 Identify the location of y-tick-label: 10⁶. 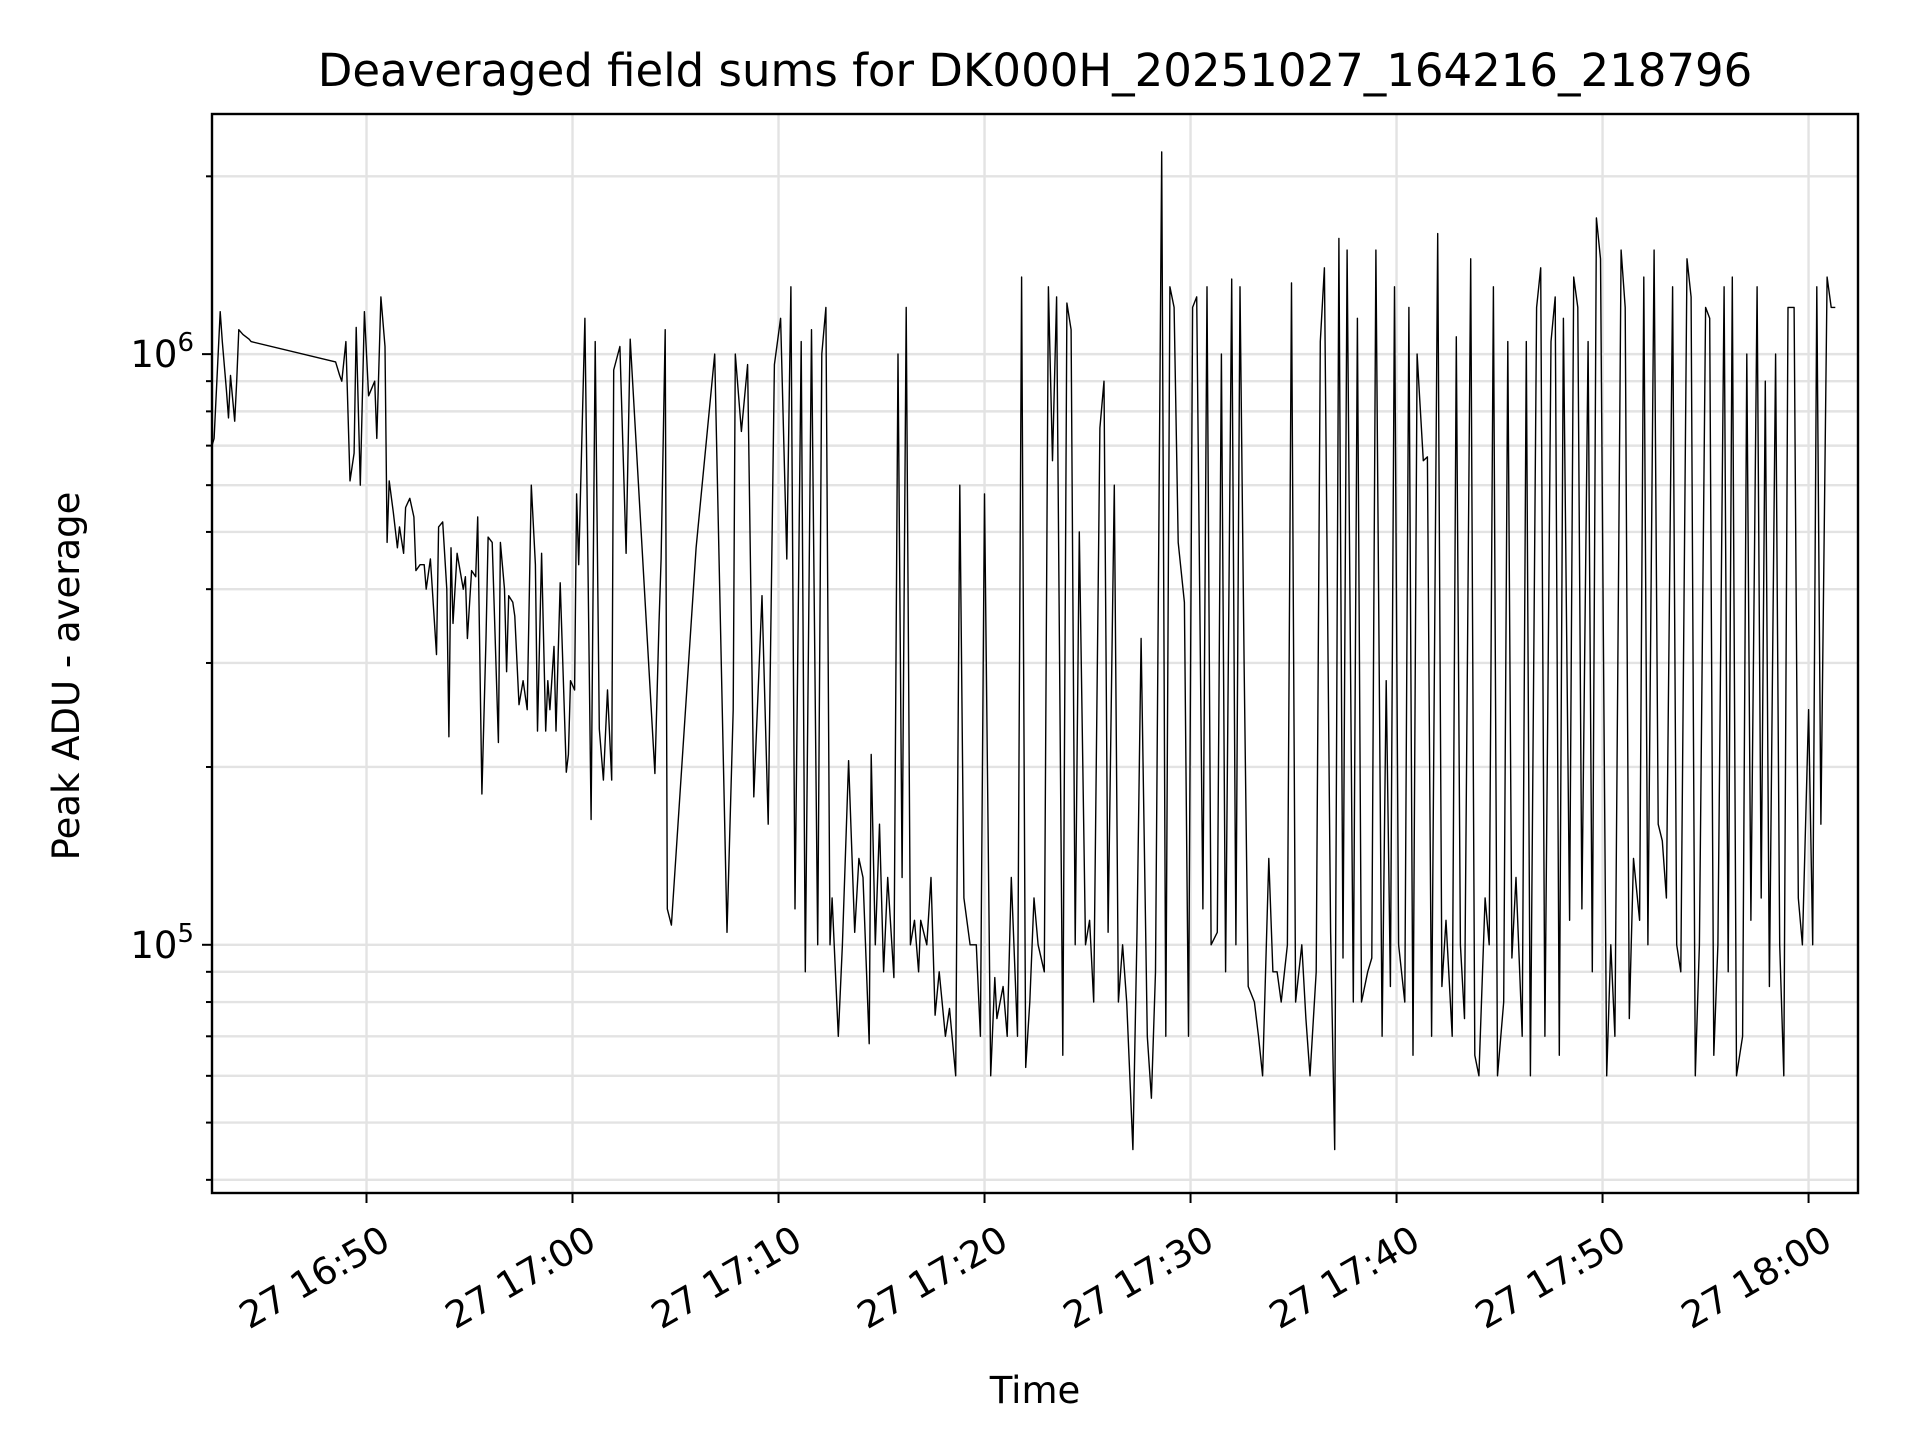
(162, 352).